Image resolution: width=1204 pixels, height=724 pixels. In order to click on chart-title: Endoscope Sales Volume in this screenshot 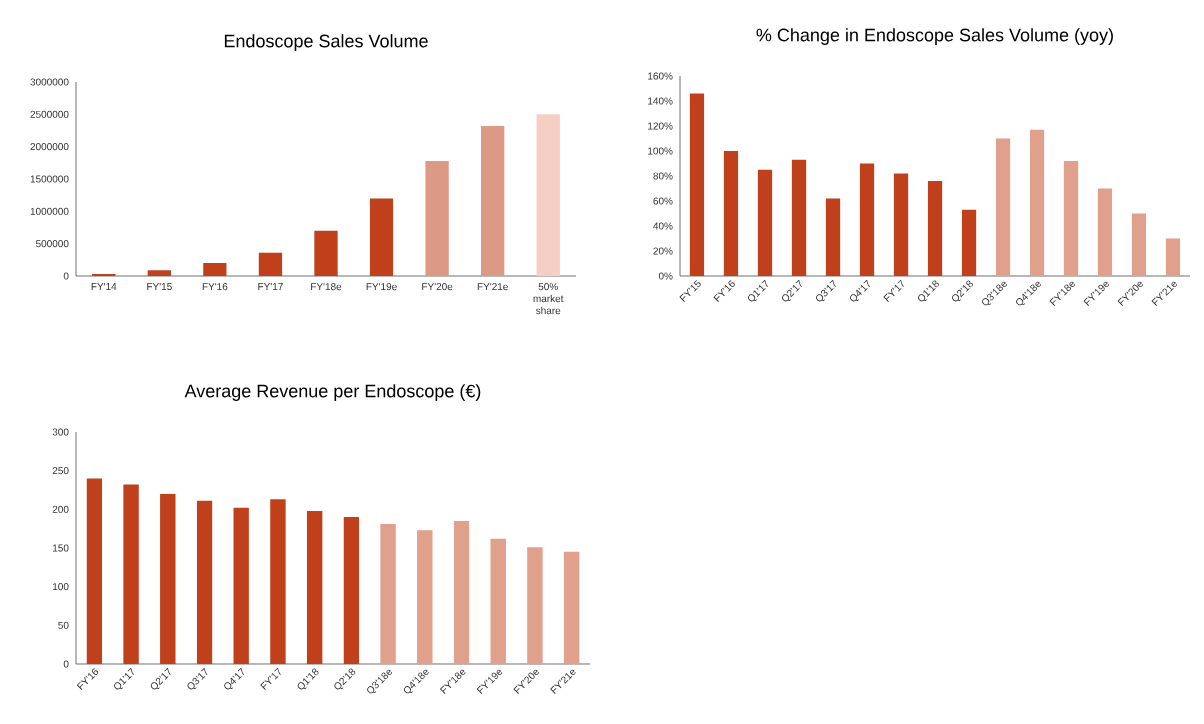, I will do `click(326, 42)`.